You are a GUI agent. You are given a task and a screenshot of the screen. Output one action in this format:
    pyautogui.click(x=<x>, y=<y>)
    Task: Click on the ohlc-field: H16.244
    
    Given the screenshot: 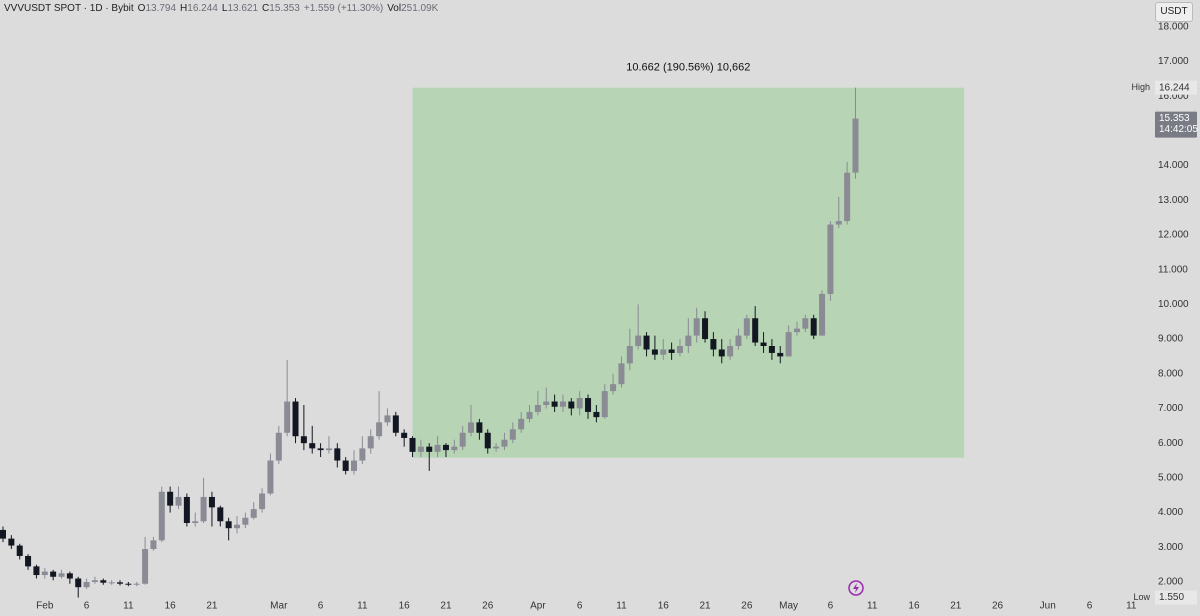 What is the action you would take?
    pyautogui.click(x=199, y=8)
    